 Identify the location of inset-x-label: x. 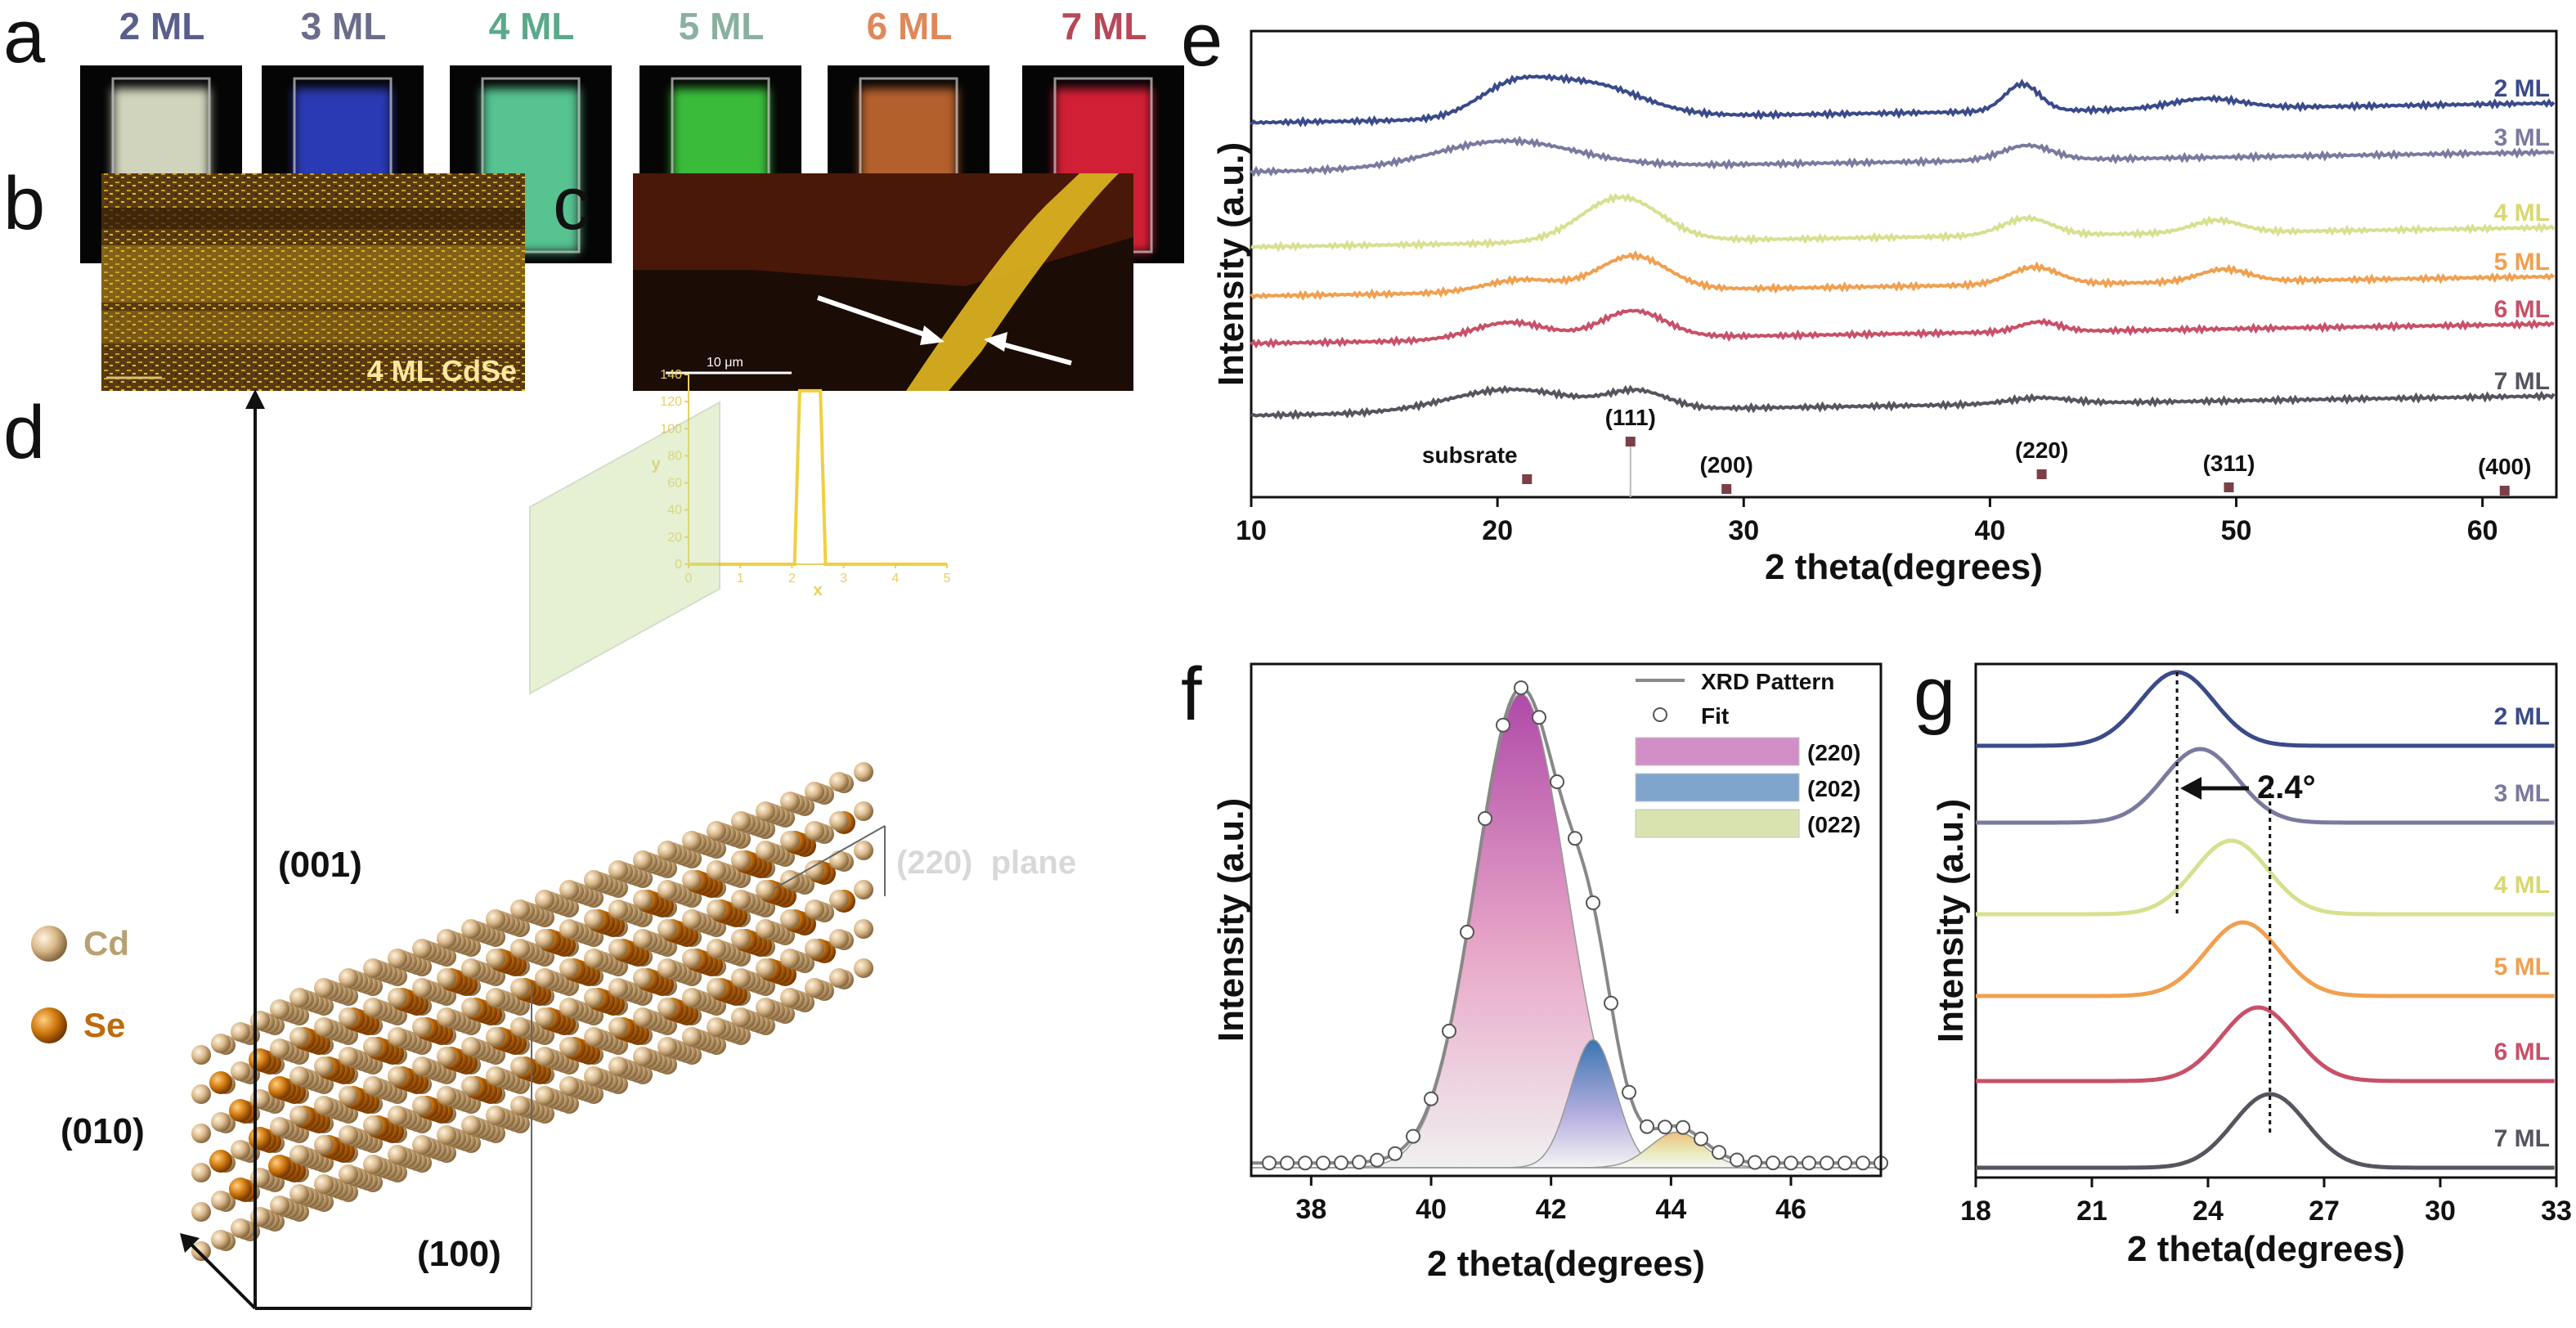
(817, 590).